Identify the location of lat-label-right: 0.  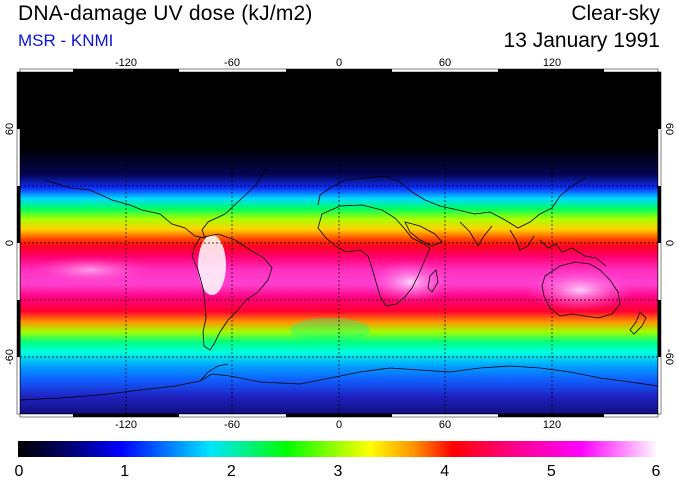
(669, 243).